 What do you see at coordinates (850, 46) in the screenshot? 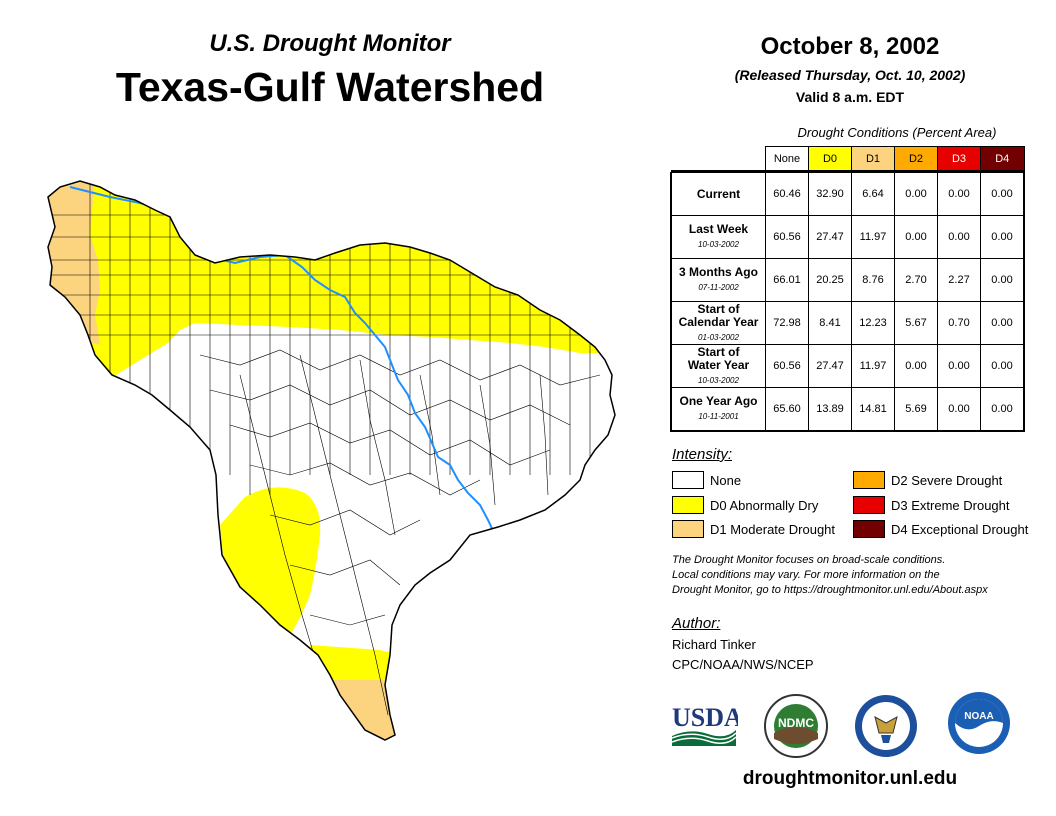
I see `map-date: October 8, 2002` at bounding box center [850, 46].